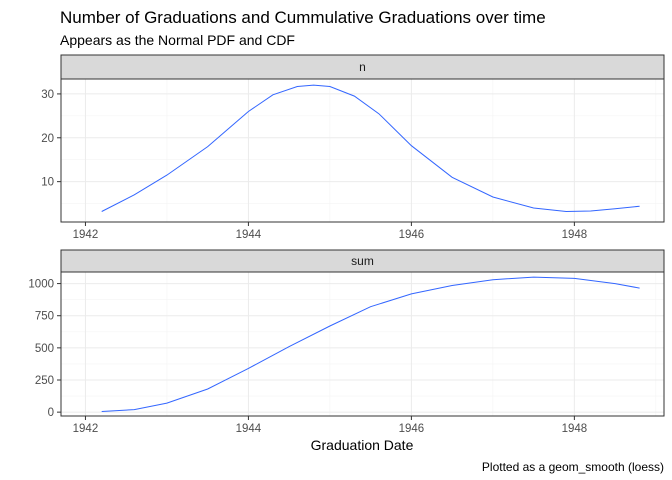 This screenshot has height=480, width=672. Describe the element at coordinates (44, 317) in the screenshot. I see `y-tick-label: 750` at that location.